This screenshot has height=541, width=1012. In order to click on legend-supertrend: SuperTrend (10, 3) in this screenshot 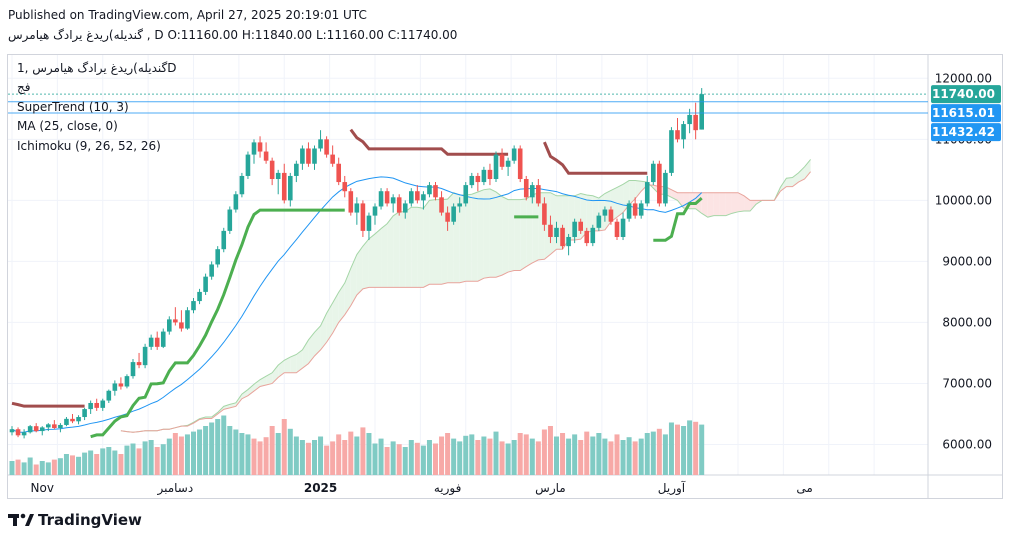, I will do `click(73, 107)`.